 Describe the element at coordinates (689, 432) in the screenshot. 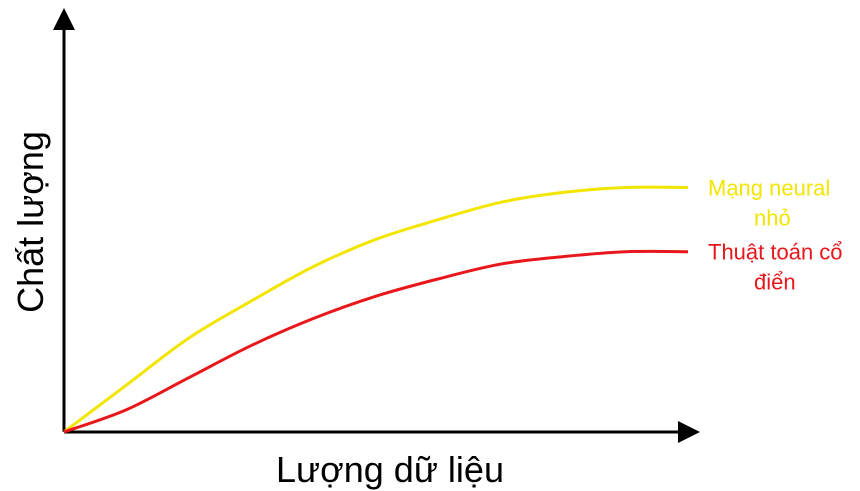

I see `x-axis-arrow-icon` at that location.